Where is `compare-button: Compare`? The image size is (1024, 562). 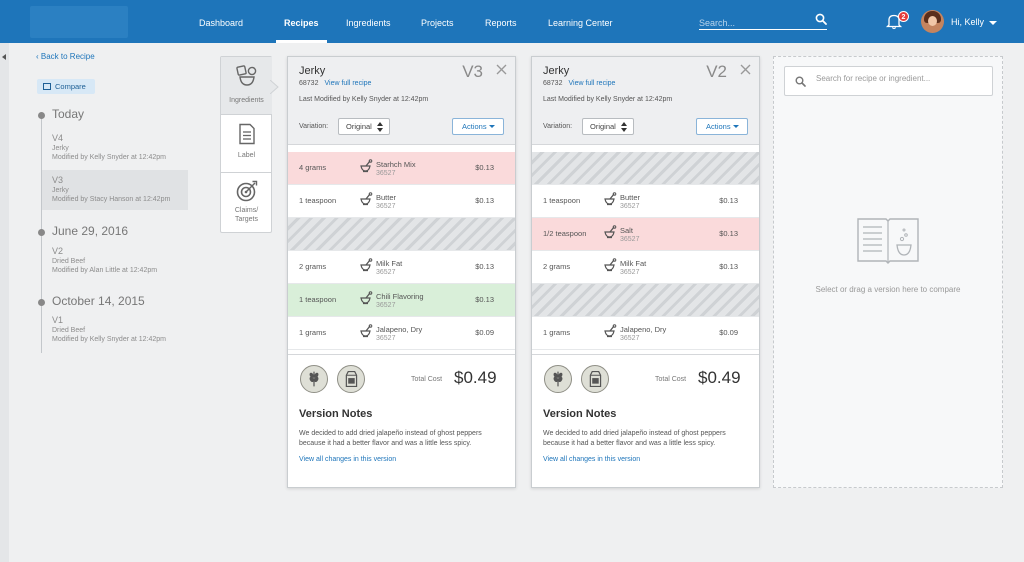 compare-button: Compare is located at coordinates (66, 86).